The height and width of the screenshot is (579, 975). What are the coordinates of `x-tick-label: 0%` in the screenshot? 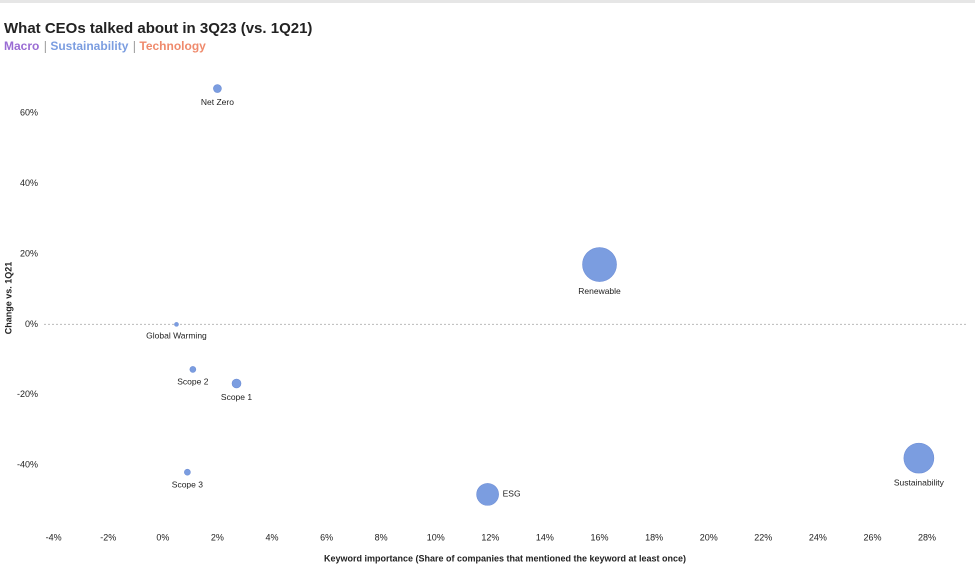 It's located at (162, 537).